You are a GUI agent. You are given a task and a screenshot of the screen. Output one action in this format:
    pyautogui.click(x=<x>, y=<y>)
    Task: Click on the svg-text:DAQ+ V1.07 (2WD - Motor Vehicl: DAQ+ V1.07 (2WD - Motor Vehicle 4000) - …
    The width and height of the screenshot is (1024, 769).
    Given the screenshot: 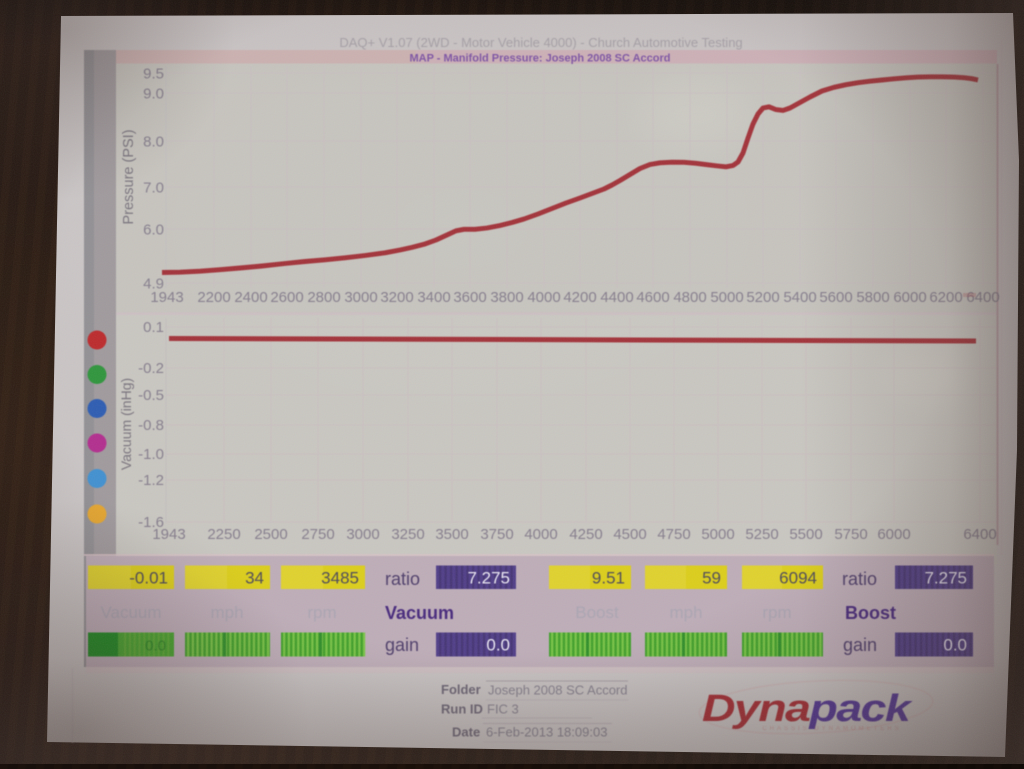 What is the action you would take?
    pyautogui.click(x=540, y=42)
    